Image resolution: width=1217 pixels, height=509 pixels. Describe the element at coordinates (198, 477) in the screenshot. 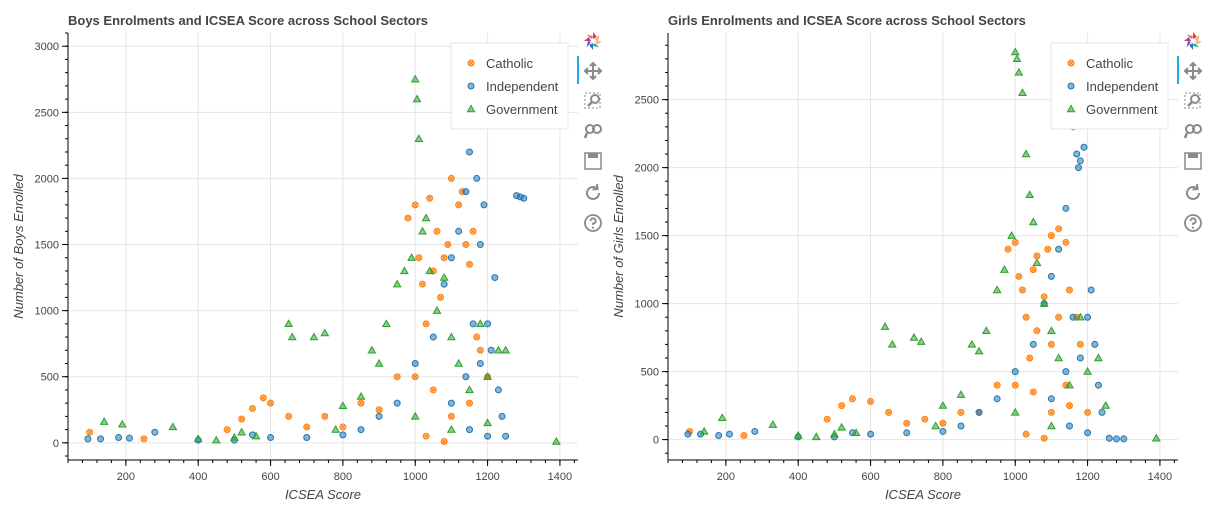

I see `x-tick-label: 400` at that location.